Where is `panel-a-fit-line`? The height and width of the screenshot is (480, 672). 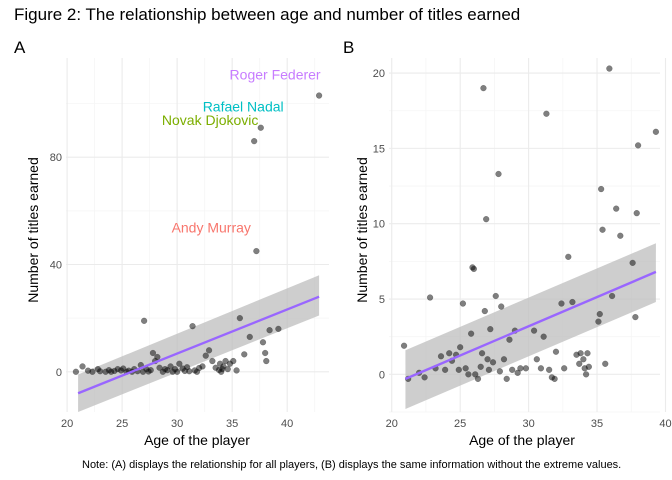 panel-a-fit-line is located at coordinates (198, 345).